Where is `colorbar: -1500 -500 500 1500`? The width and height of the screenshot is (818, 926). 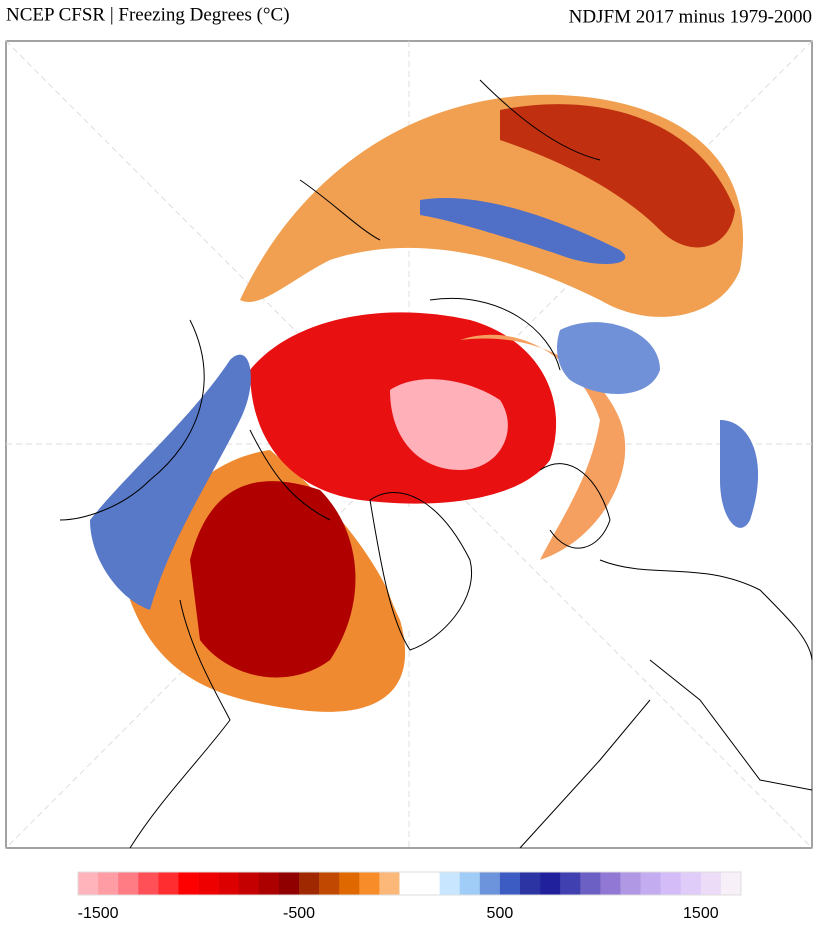 colorbar: -1500 -500 500 1500 is located at coordinates (409, 896).